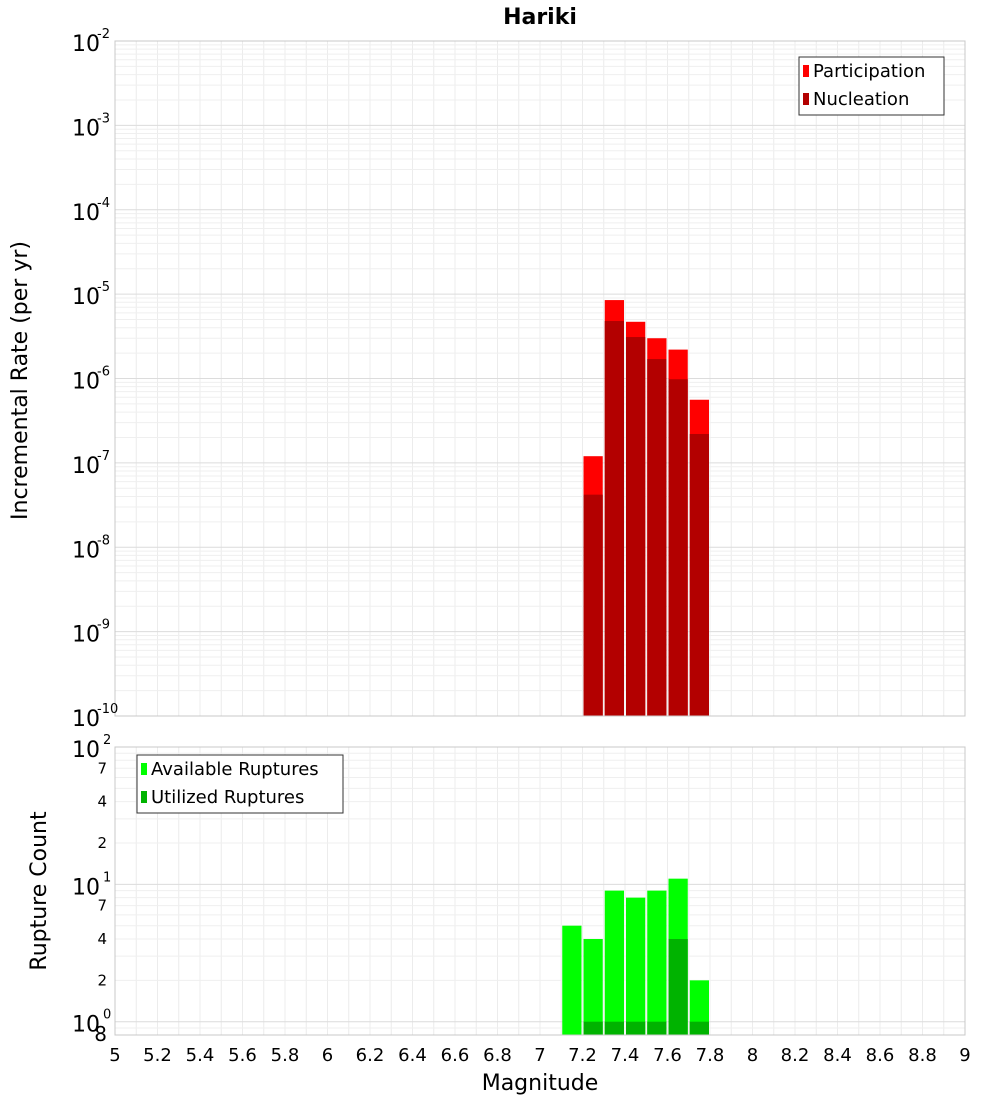 This screenshot has width=1000, height=1104. Describe the element at coordinates (795, 1055) in the screenshot. I see `x-tick-label: 8.2` at that location.